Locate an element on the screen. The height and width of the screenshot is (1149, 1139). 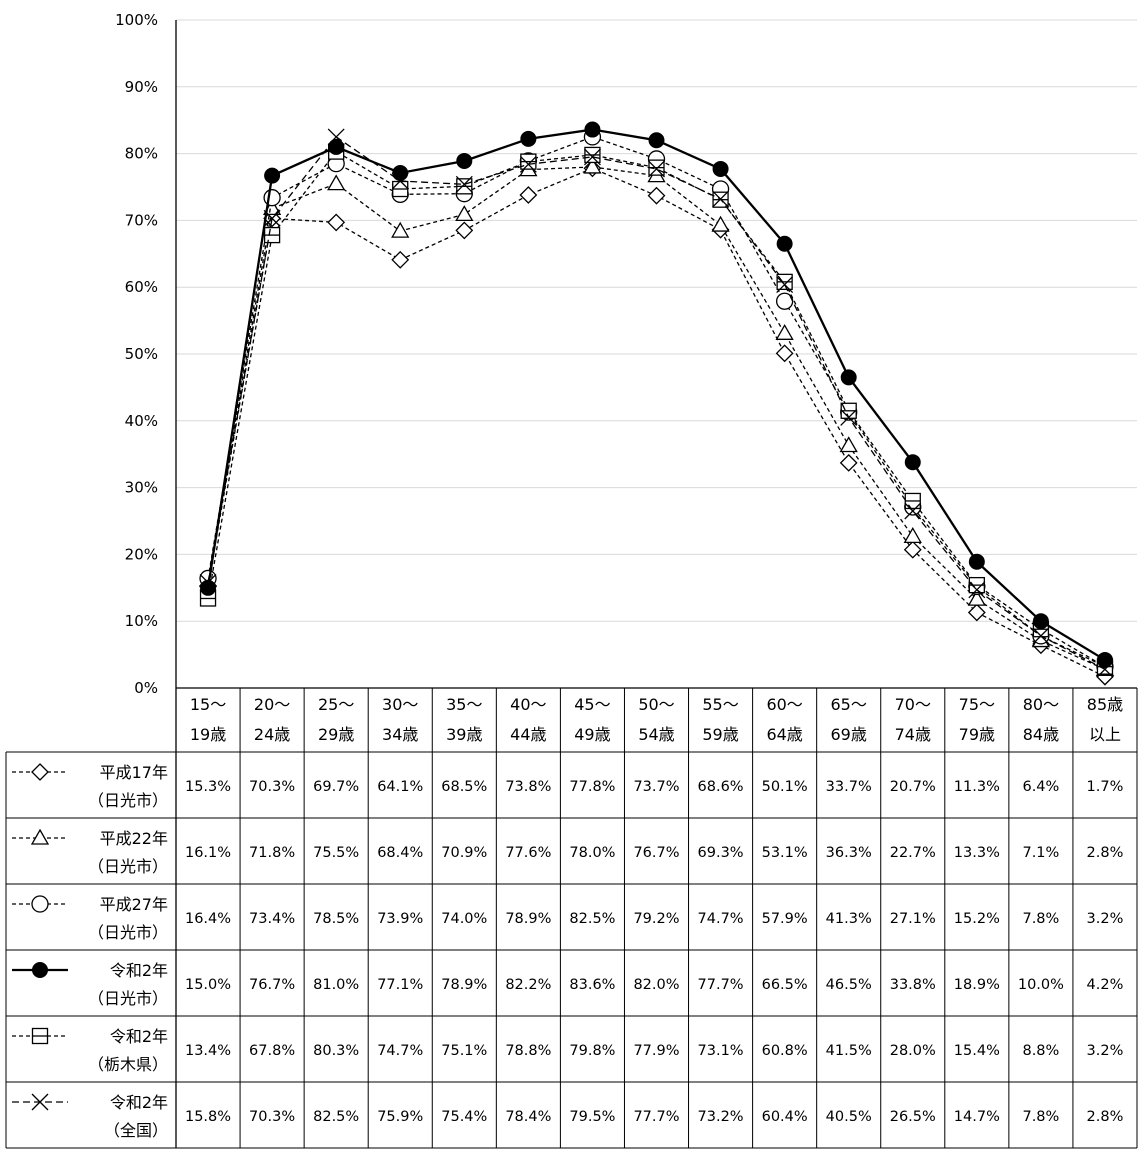
table-value: 75.1% is located at coordinates (464, 1051).